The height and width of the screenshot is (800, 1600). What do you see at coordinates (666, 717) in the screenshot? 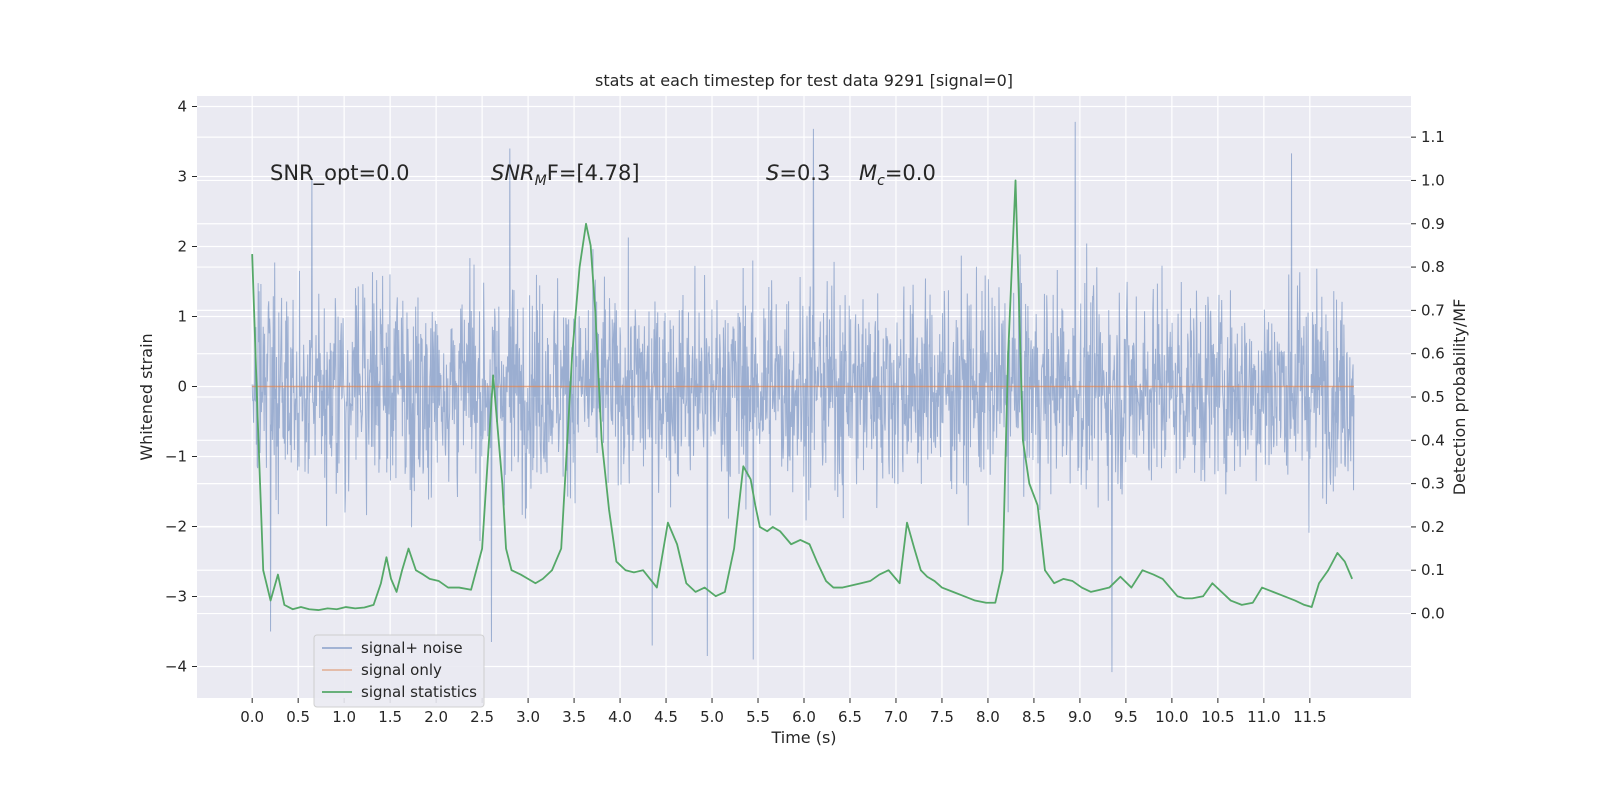
I see `x-tick-label: 4.5` at bounding box center [666, 717].